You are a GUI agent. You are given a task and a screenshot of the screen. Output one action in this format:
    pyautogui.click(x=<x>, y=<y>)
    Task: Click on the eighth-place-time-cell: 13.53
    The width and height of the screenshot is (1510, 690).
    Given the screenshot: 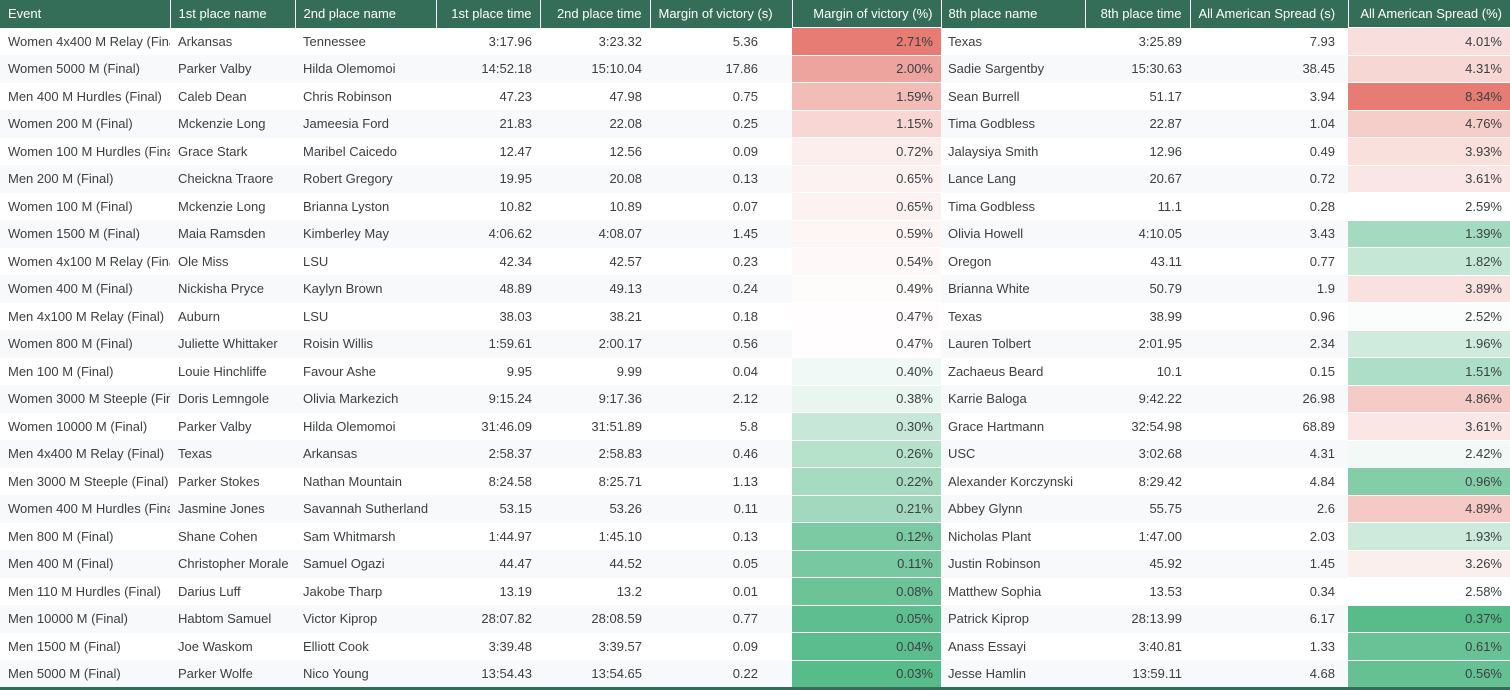 What is the action you would take?
    pyautogui.click(x=1137, y=591)
    